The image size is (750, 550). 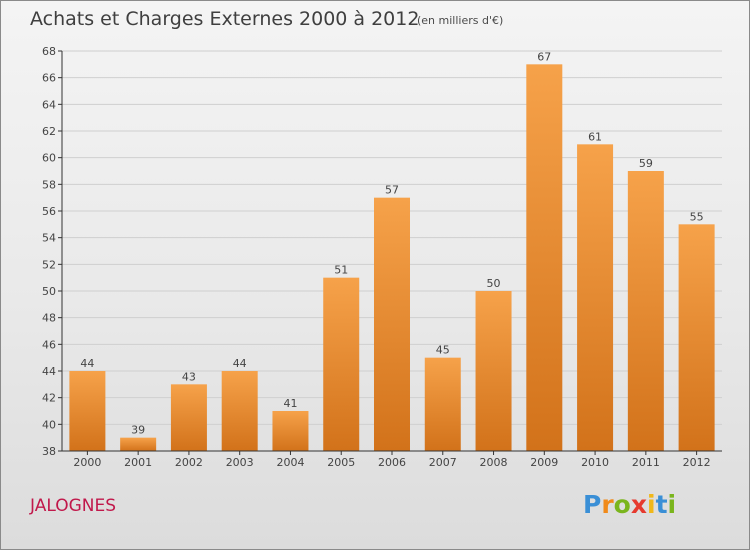 I want to click on y-tick-label: 50, so click(x=49, y=291).